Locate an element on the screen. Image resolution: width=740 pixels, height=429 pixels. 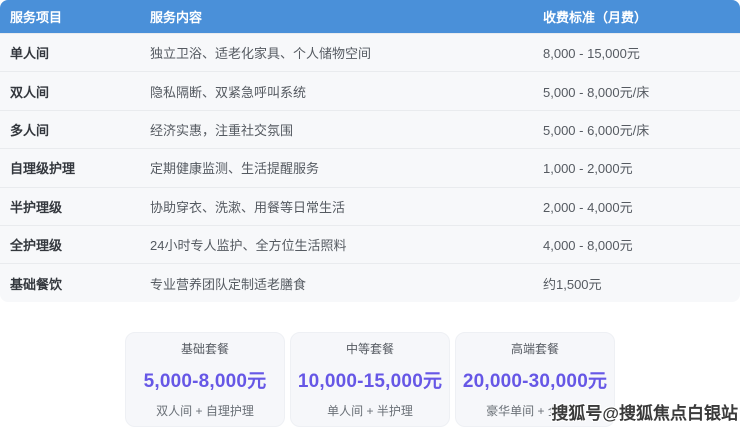
package-name: 基础套餐 is located at coordinates (204, 348).